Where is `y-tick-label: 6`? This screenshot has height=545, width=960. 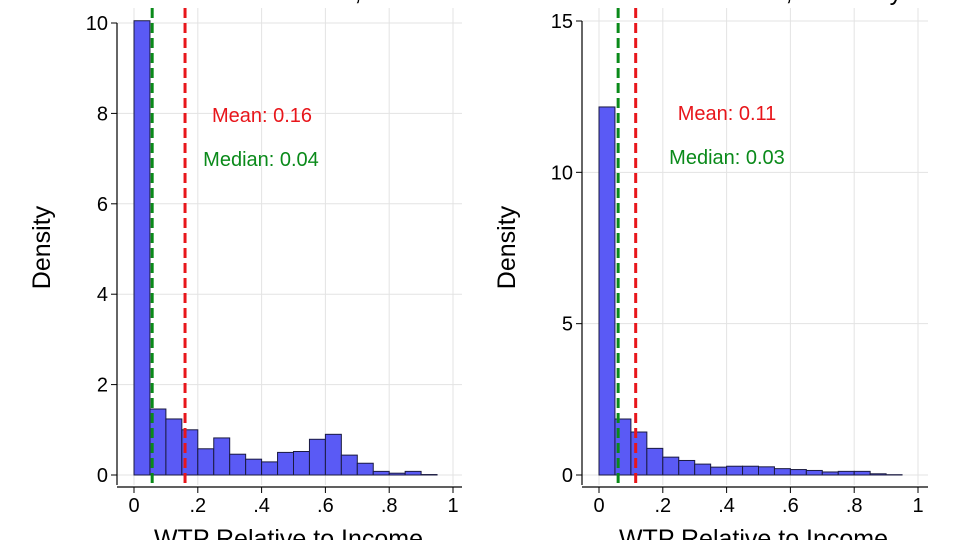 y-tick-label: 6 is located at coordinates (102, 205).